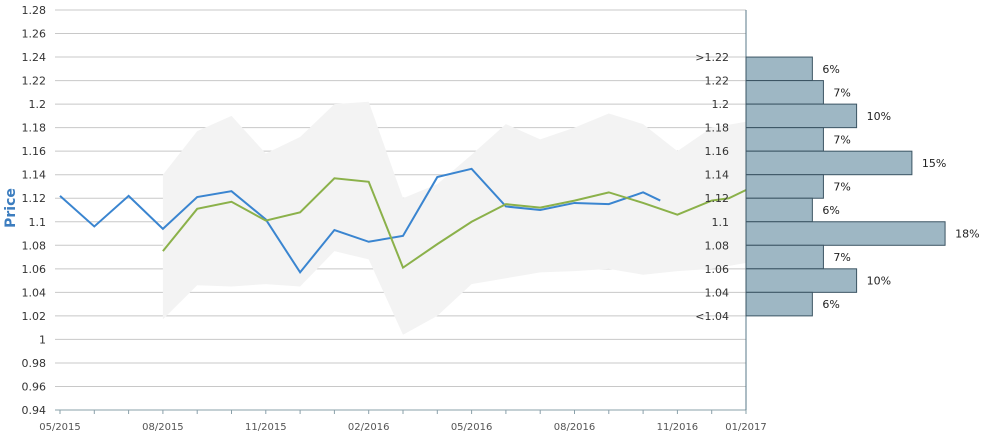  Describe the element at coordinates (34, 292) in the screenshot. I see `y-tick-label: 1.04` at that location.